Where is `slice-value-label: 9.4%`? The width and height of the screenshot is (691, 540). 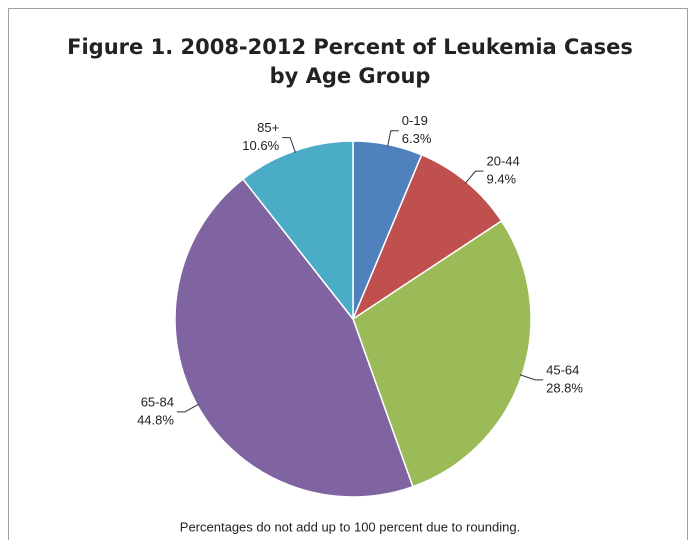
slice-value-label: 9.4% is located at coordinates (501, 179).